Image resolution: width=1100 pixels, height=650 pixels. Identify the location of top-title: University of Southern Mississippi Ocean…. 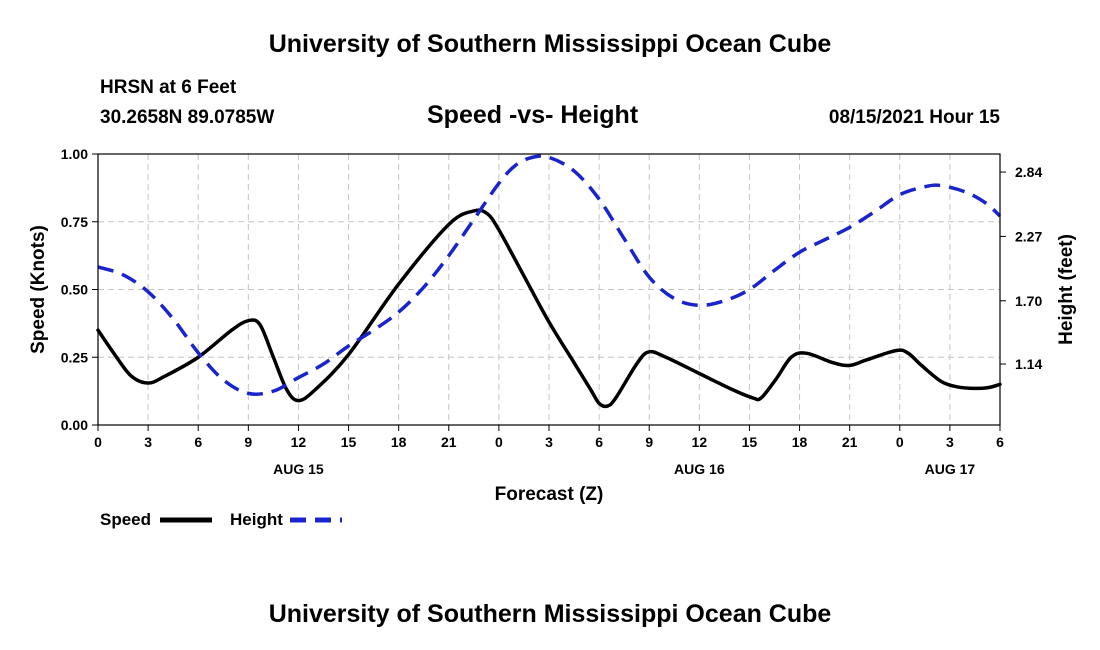
(550, 44).